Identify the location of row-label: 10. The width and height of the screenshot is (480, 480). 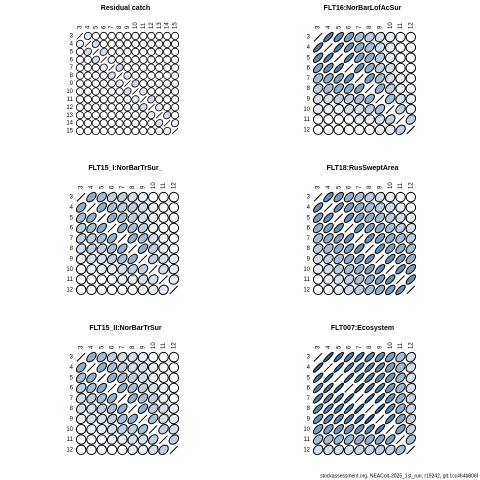
(306, 270).